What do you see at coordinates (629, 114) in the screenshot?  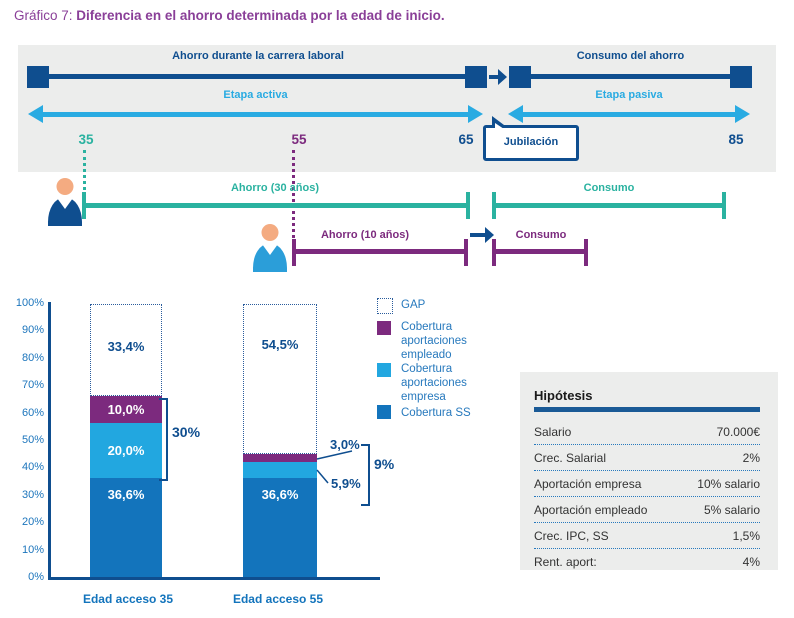 I see `passive-stage-arrow-icon` at bounding box center [629, 114].